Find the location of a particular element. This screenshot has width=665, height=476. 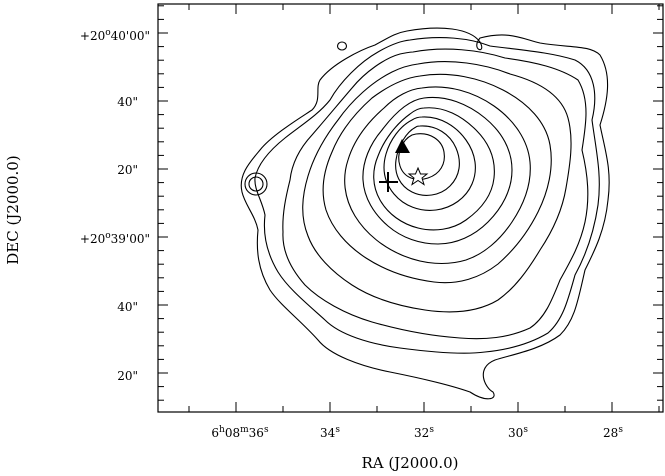

filled-triangle-marker is located at coordinates (402, 146).